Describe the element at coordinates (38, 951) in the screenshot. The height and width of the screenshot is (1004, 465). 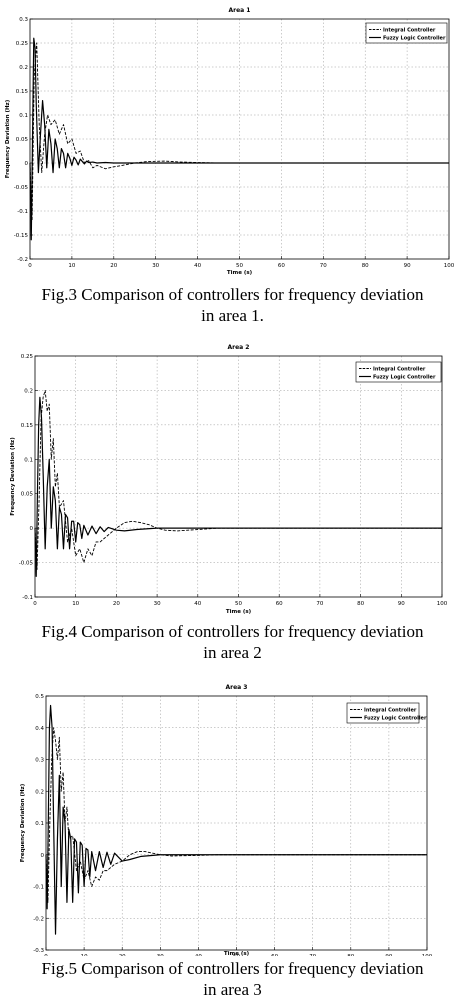
I see `y-tick-label: -0.3` at that location.